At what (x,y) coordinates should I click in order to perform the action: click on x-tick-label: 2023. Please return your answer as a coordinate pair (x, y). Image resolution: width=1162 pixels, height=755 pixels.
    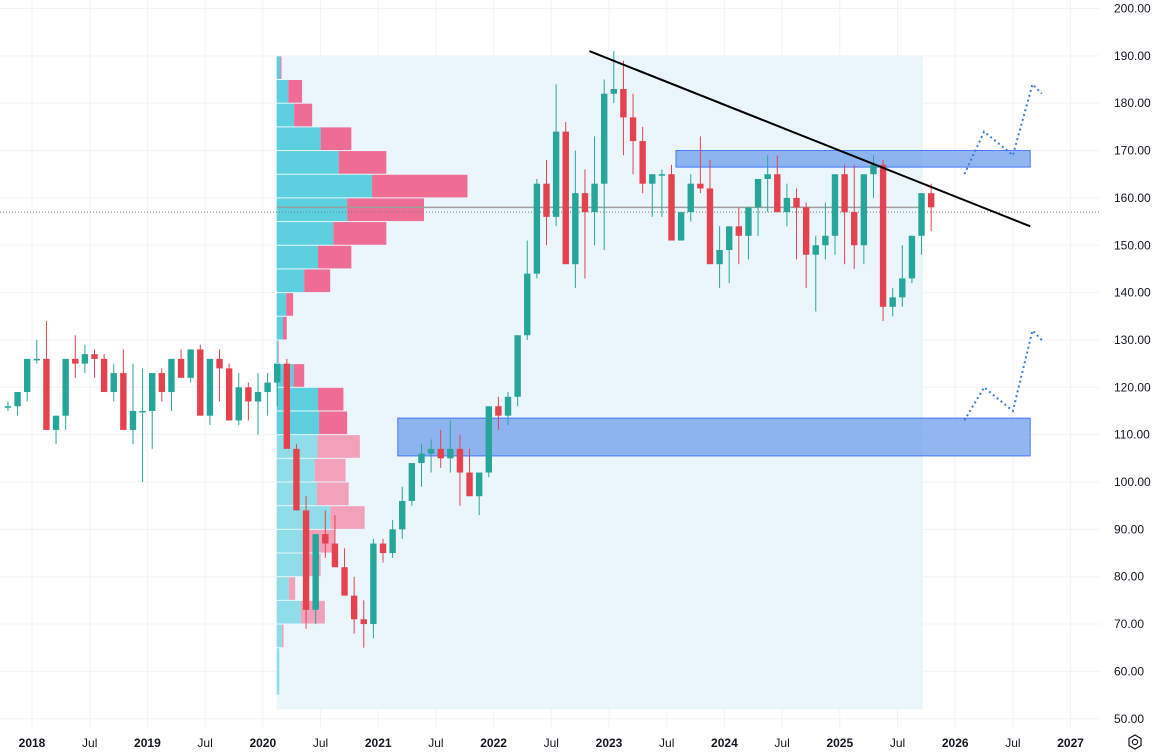
    Looking at the image, I should click on (609, 743).